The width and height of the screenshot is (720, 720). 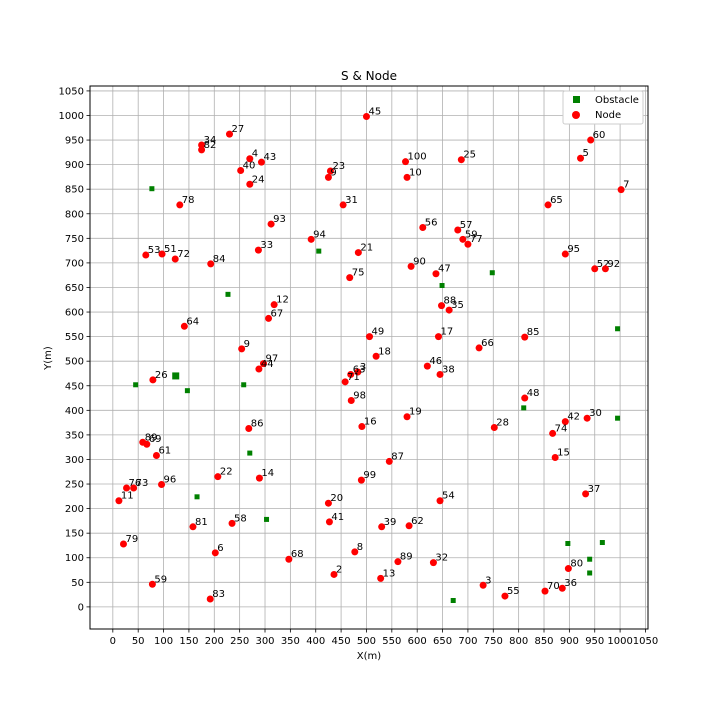 I want to click on node-label: 11, so click(x=127, y=496).